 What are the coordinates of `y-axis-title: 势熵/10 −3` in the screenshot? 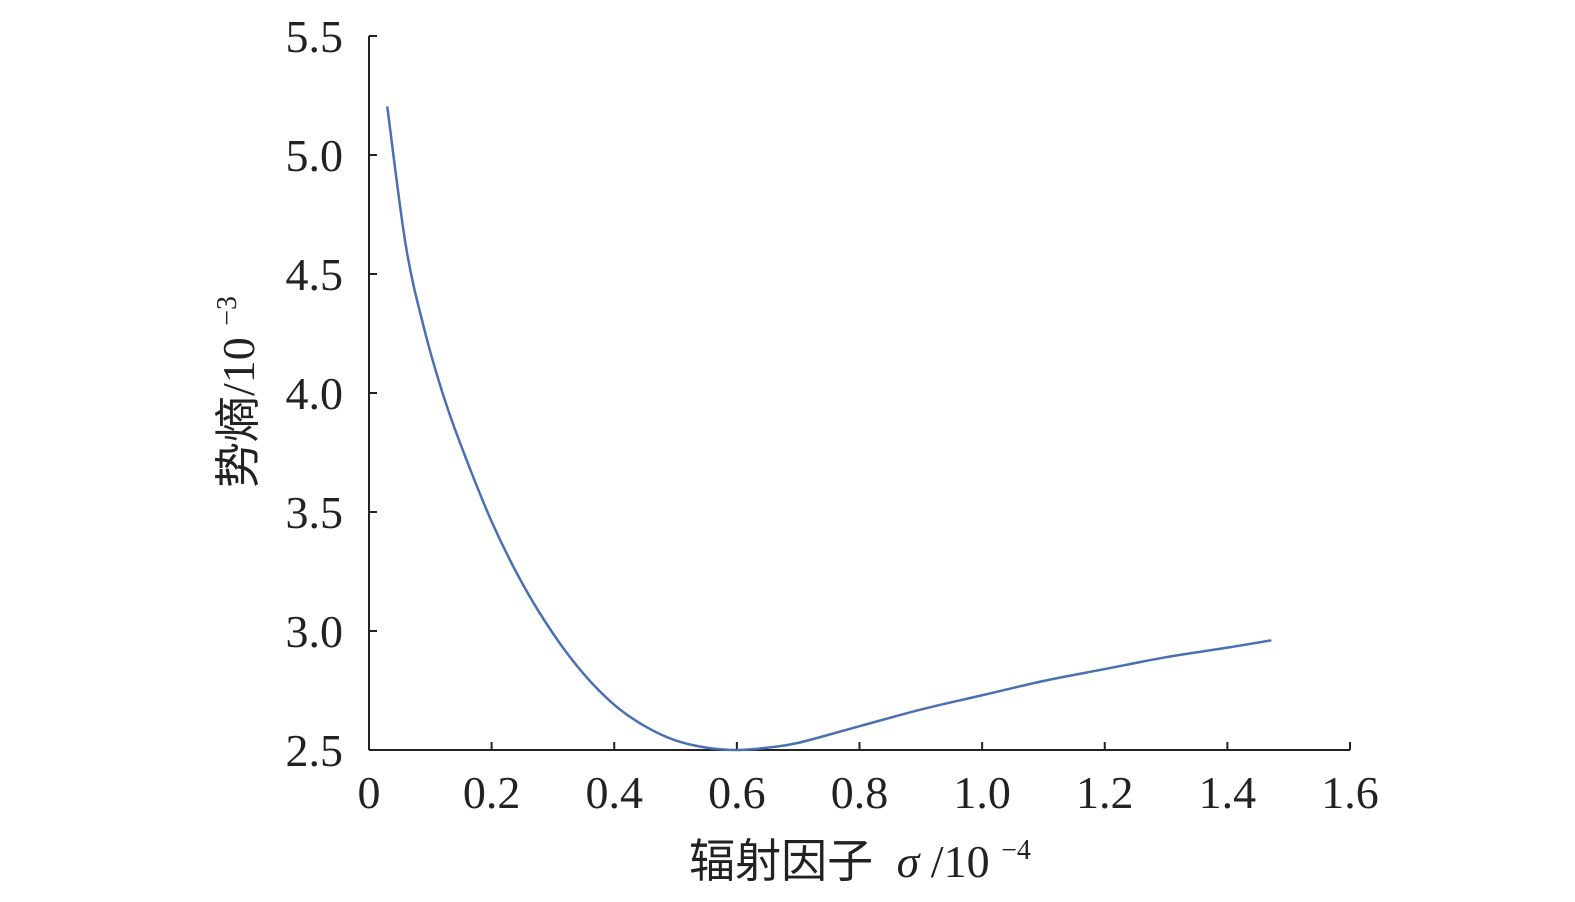 It's located at (238, 392).